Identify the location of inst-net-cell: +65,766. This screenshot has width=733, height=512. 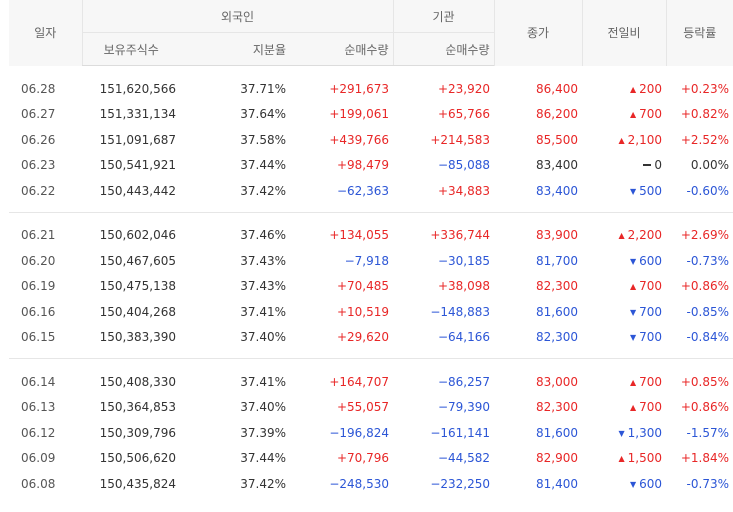
(463, 114).